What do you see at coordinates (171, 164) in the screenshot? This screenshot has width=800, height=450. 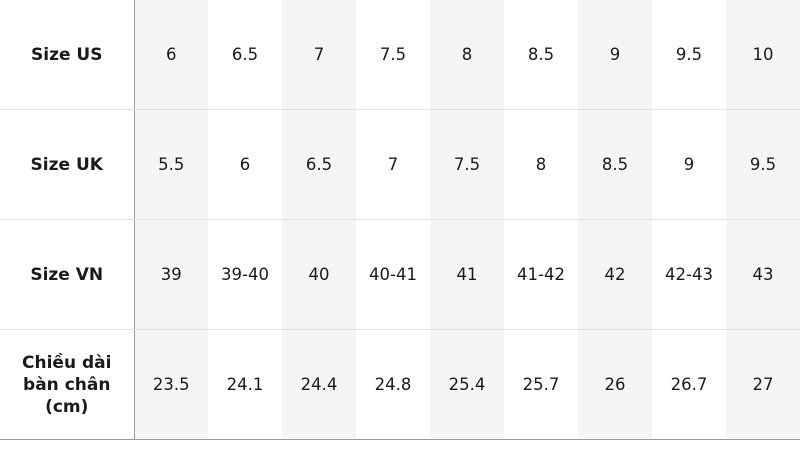 I see `table-cell: 5.5` at bounding box center [171, 164].